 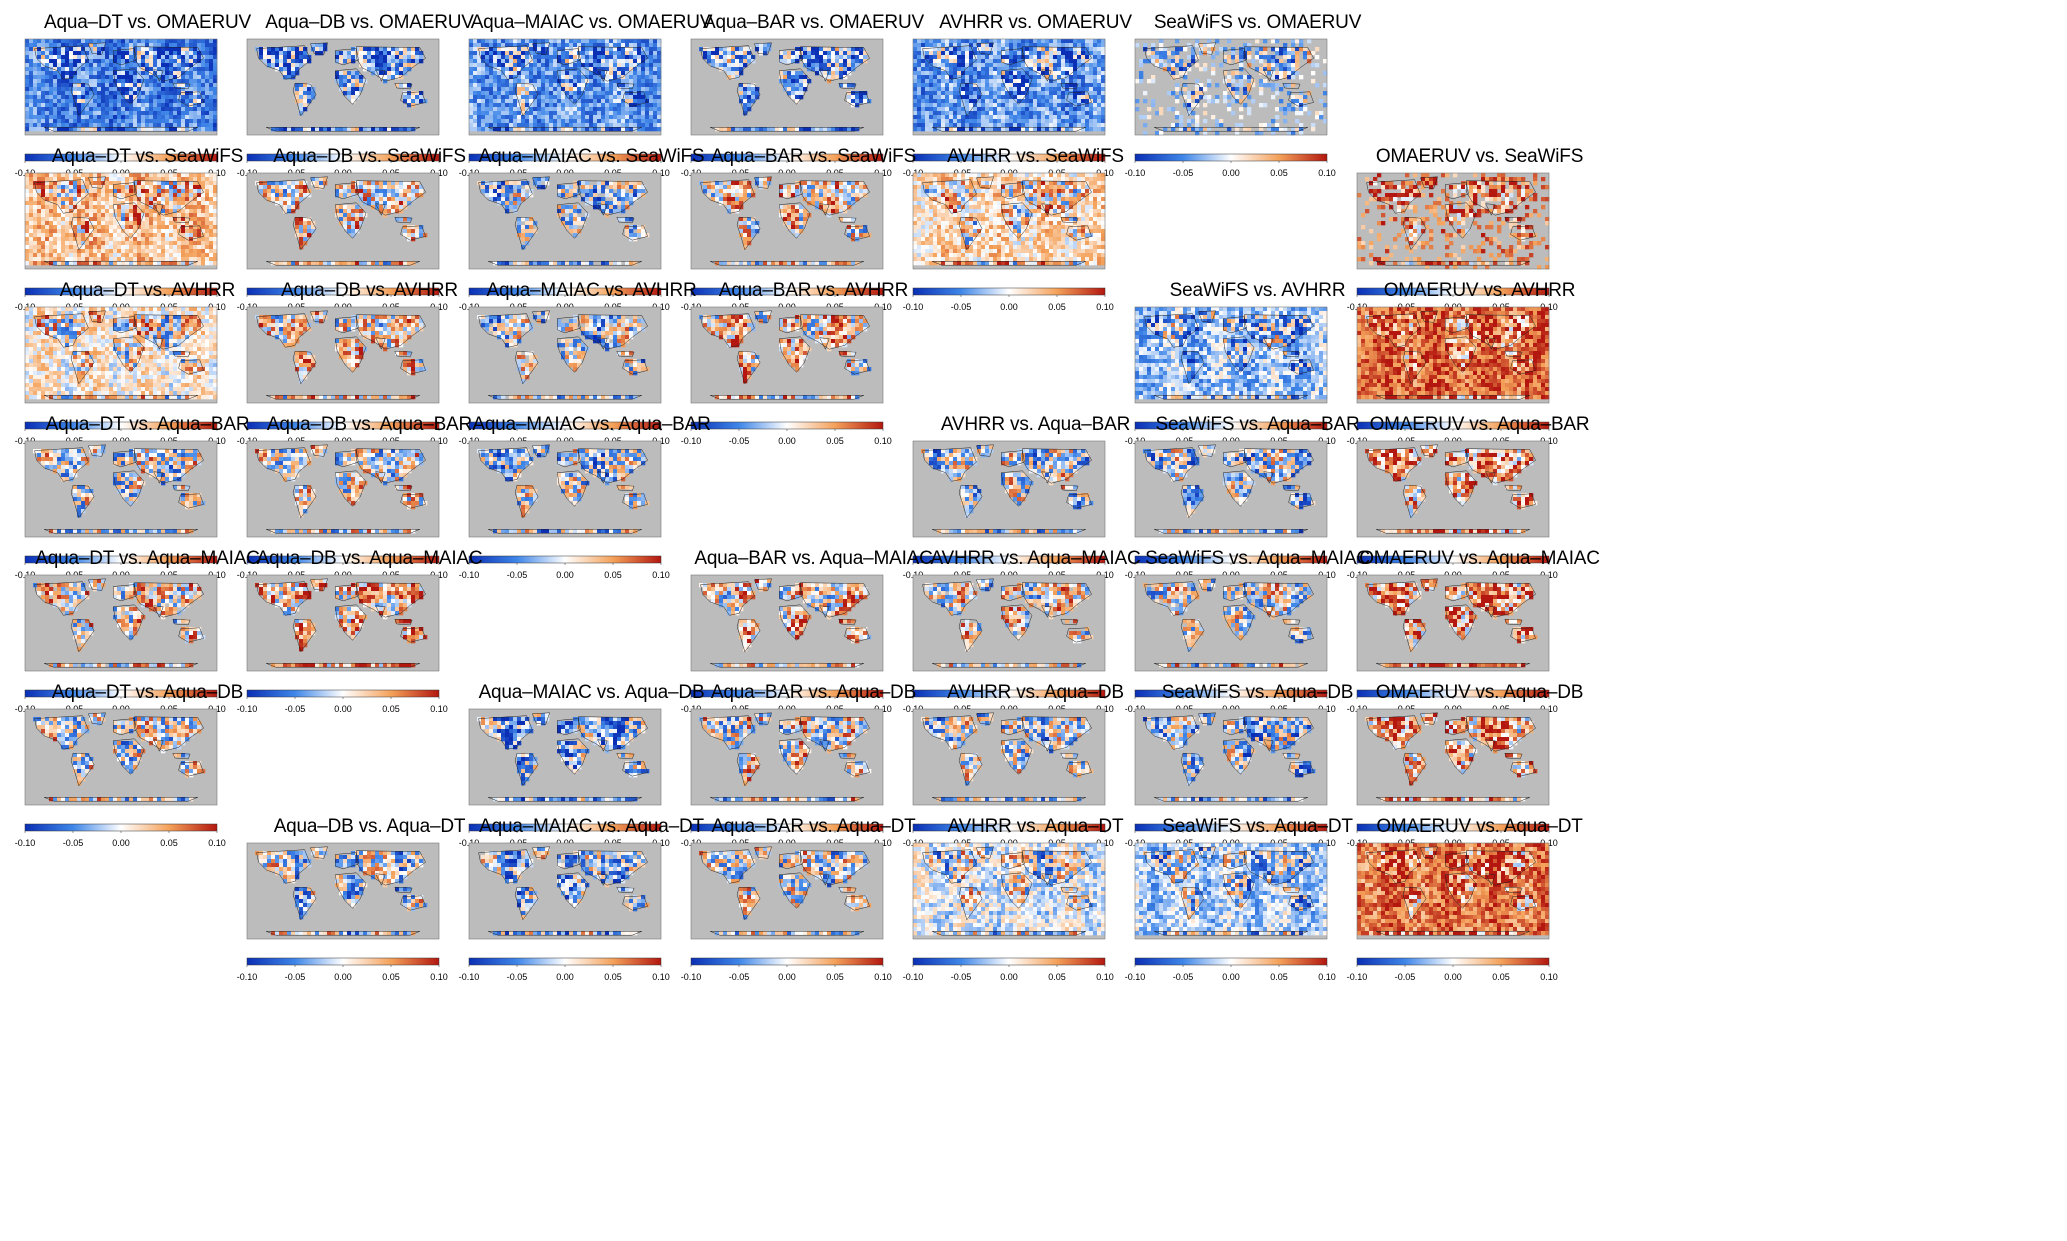 I want to click on panel-title: Aqua–DT vs. SeaWiFS, so click(x=147, y=157).